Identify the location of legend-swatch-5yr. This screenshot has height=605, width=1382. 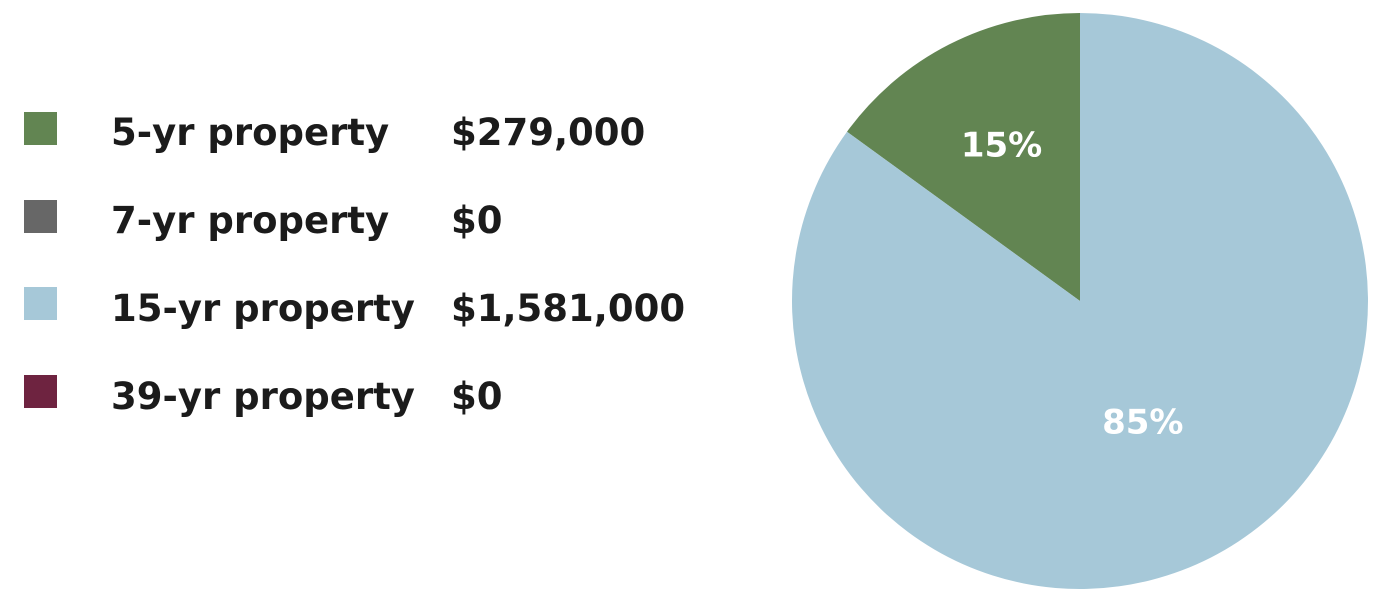
(40, 128).